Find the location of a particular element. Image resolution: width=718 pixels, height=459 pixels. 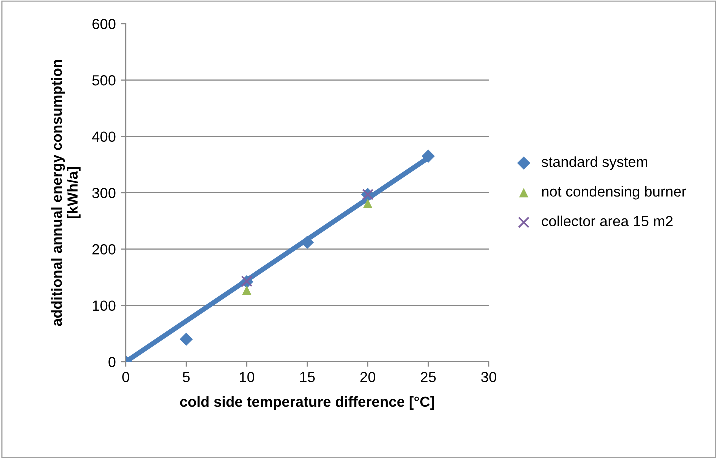

x-tick-label: 25 is located at coordinates (428, 377).